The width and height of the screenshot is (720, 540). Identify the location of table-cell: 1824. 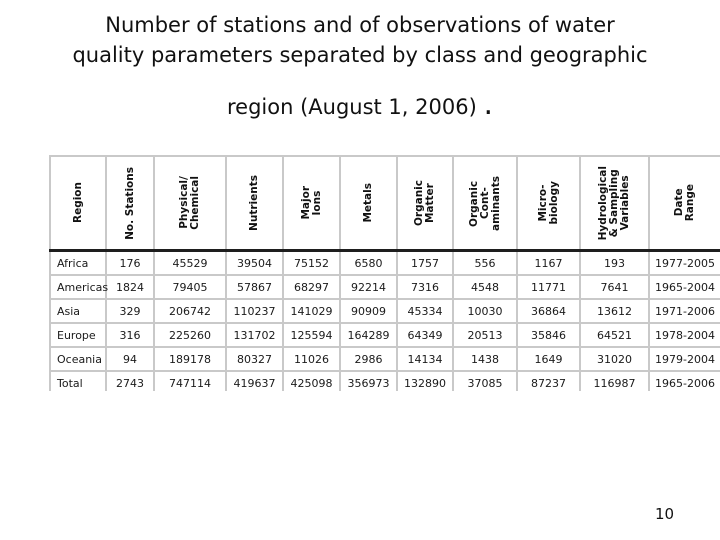
(130, 287).